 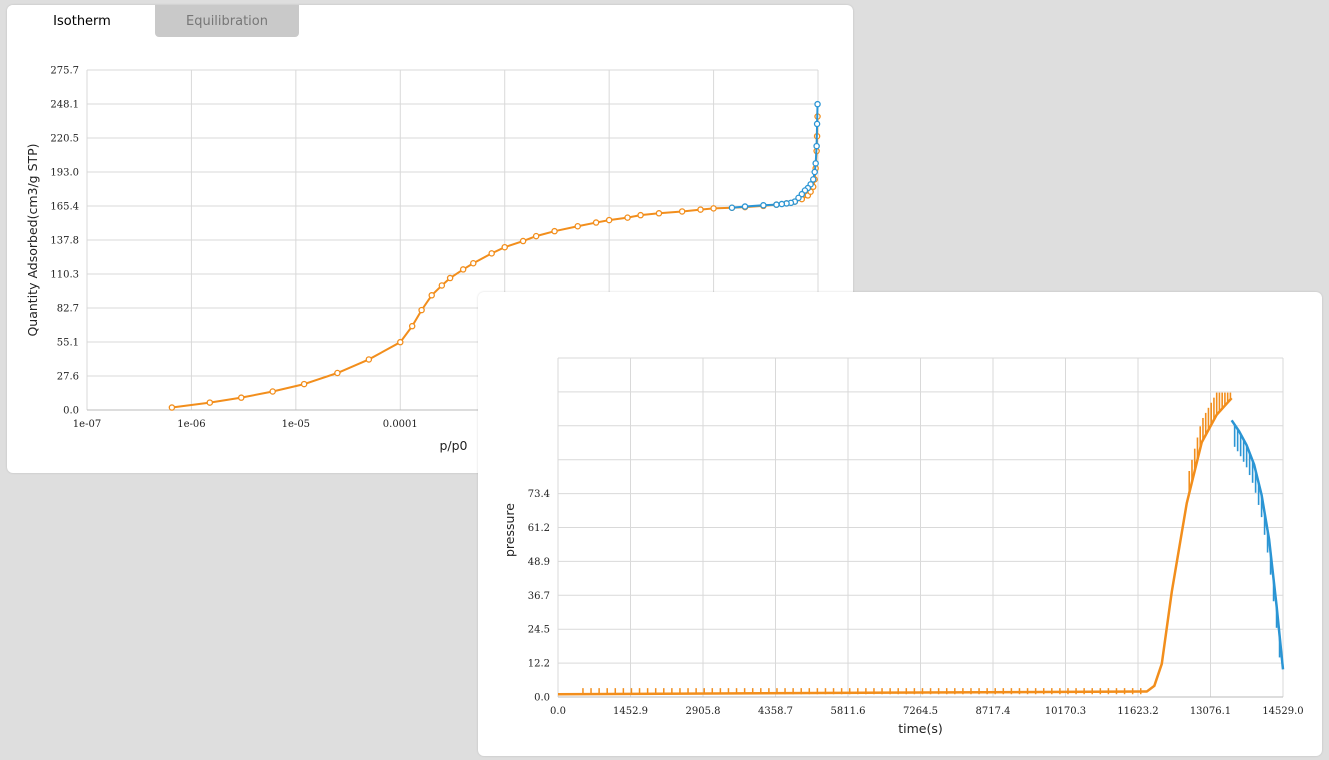 What do you see at coordinates (993, 711) in the screenshot?
I see `x-tick-label: 8717.4` at bounding box center [993, 711].